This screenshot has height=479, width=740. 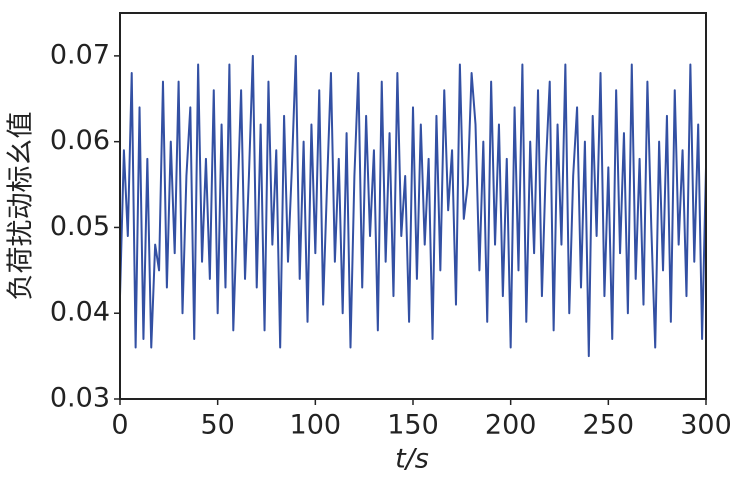 What do you see at coordinates (119, 425) in the screenshot?
I see `x-tick-label: 0` at bounding box center [119, 425].